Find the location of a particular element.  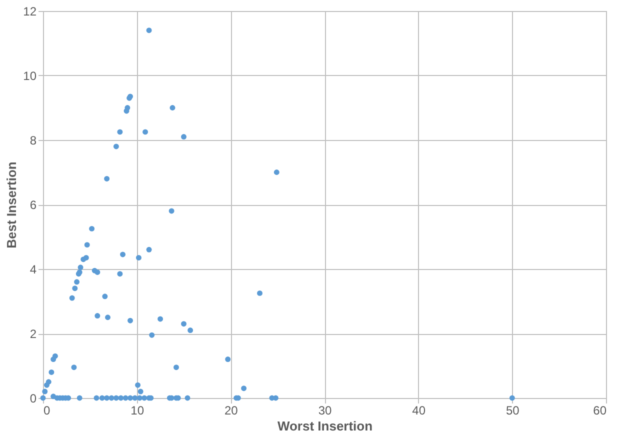

x-axis-title: Worst Insertion is located at coordinates (325, 426).